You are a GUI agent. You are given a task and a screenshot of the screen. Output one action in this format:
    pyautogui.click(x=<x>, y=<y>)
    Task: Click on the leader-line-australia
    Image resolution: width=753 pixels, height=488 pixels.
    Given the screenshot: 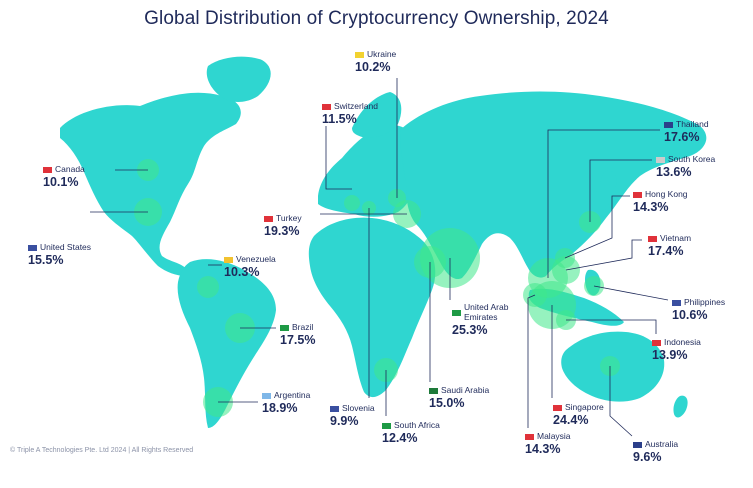 What is the action you would take?
    pyautogui.click(x=621, y=401)
    